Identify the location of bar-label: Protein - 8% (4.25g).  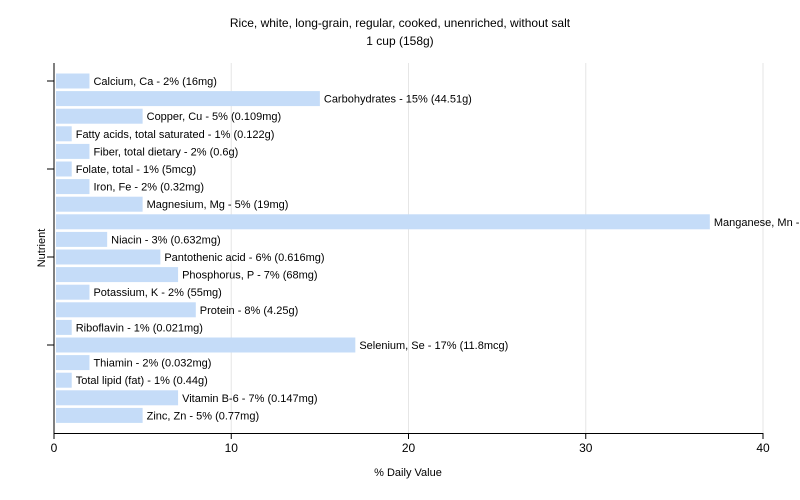
(249, 311).